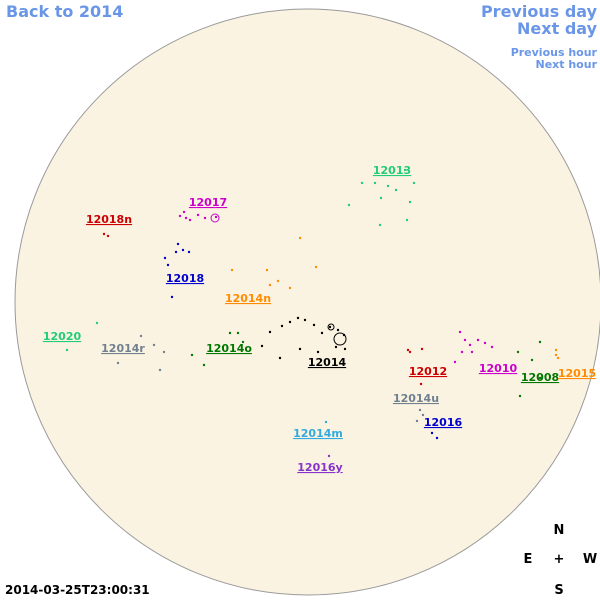 The height and width of the screenshot is (600, 600). I want to click on region-label: 12014, so click(327, 362).